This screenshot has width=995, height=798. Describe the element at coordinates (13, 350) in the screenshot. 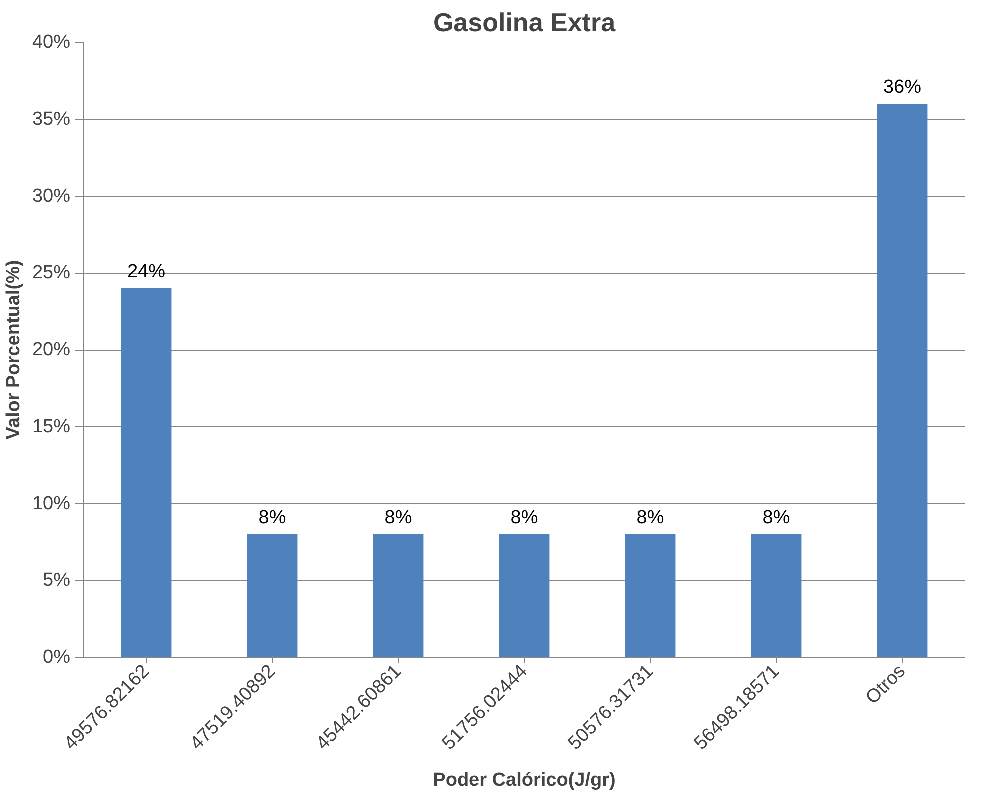

I see `y-axis-title: Valor Porcentual(%)` at that location.